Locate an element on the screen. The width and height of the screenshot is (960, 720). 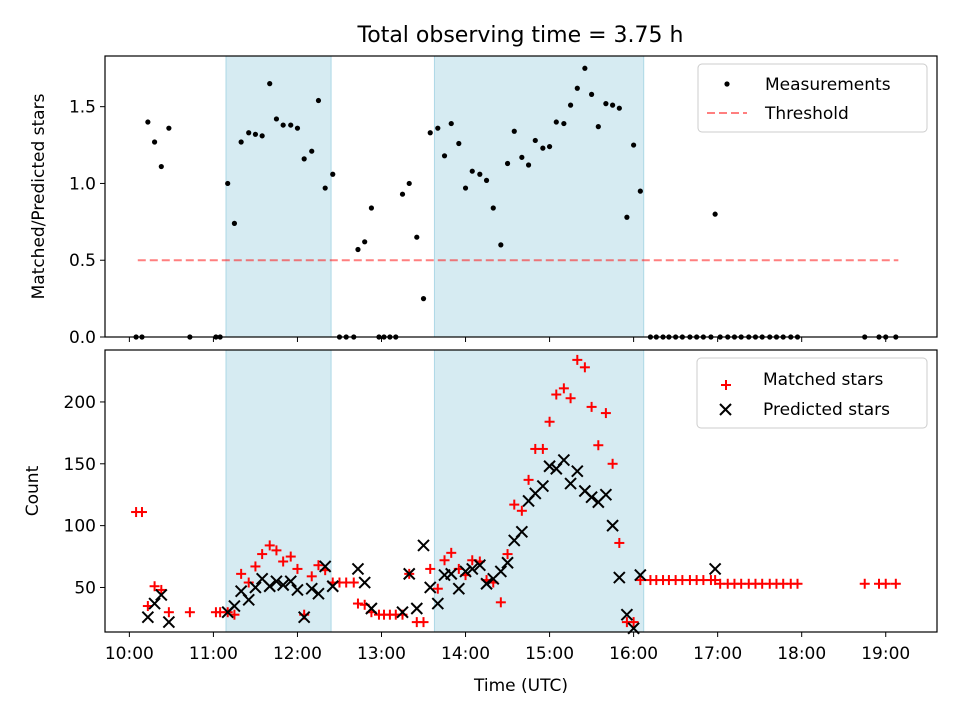
y-tick-label: 1.5 is located at coordinates (82, 108).